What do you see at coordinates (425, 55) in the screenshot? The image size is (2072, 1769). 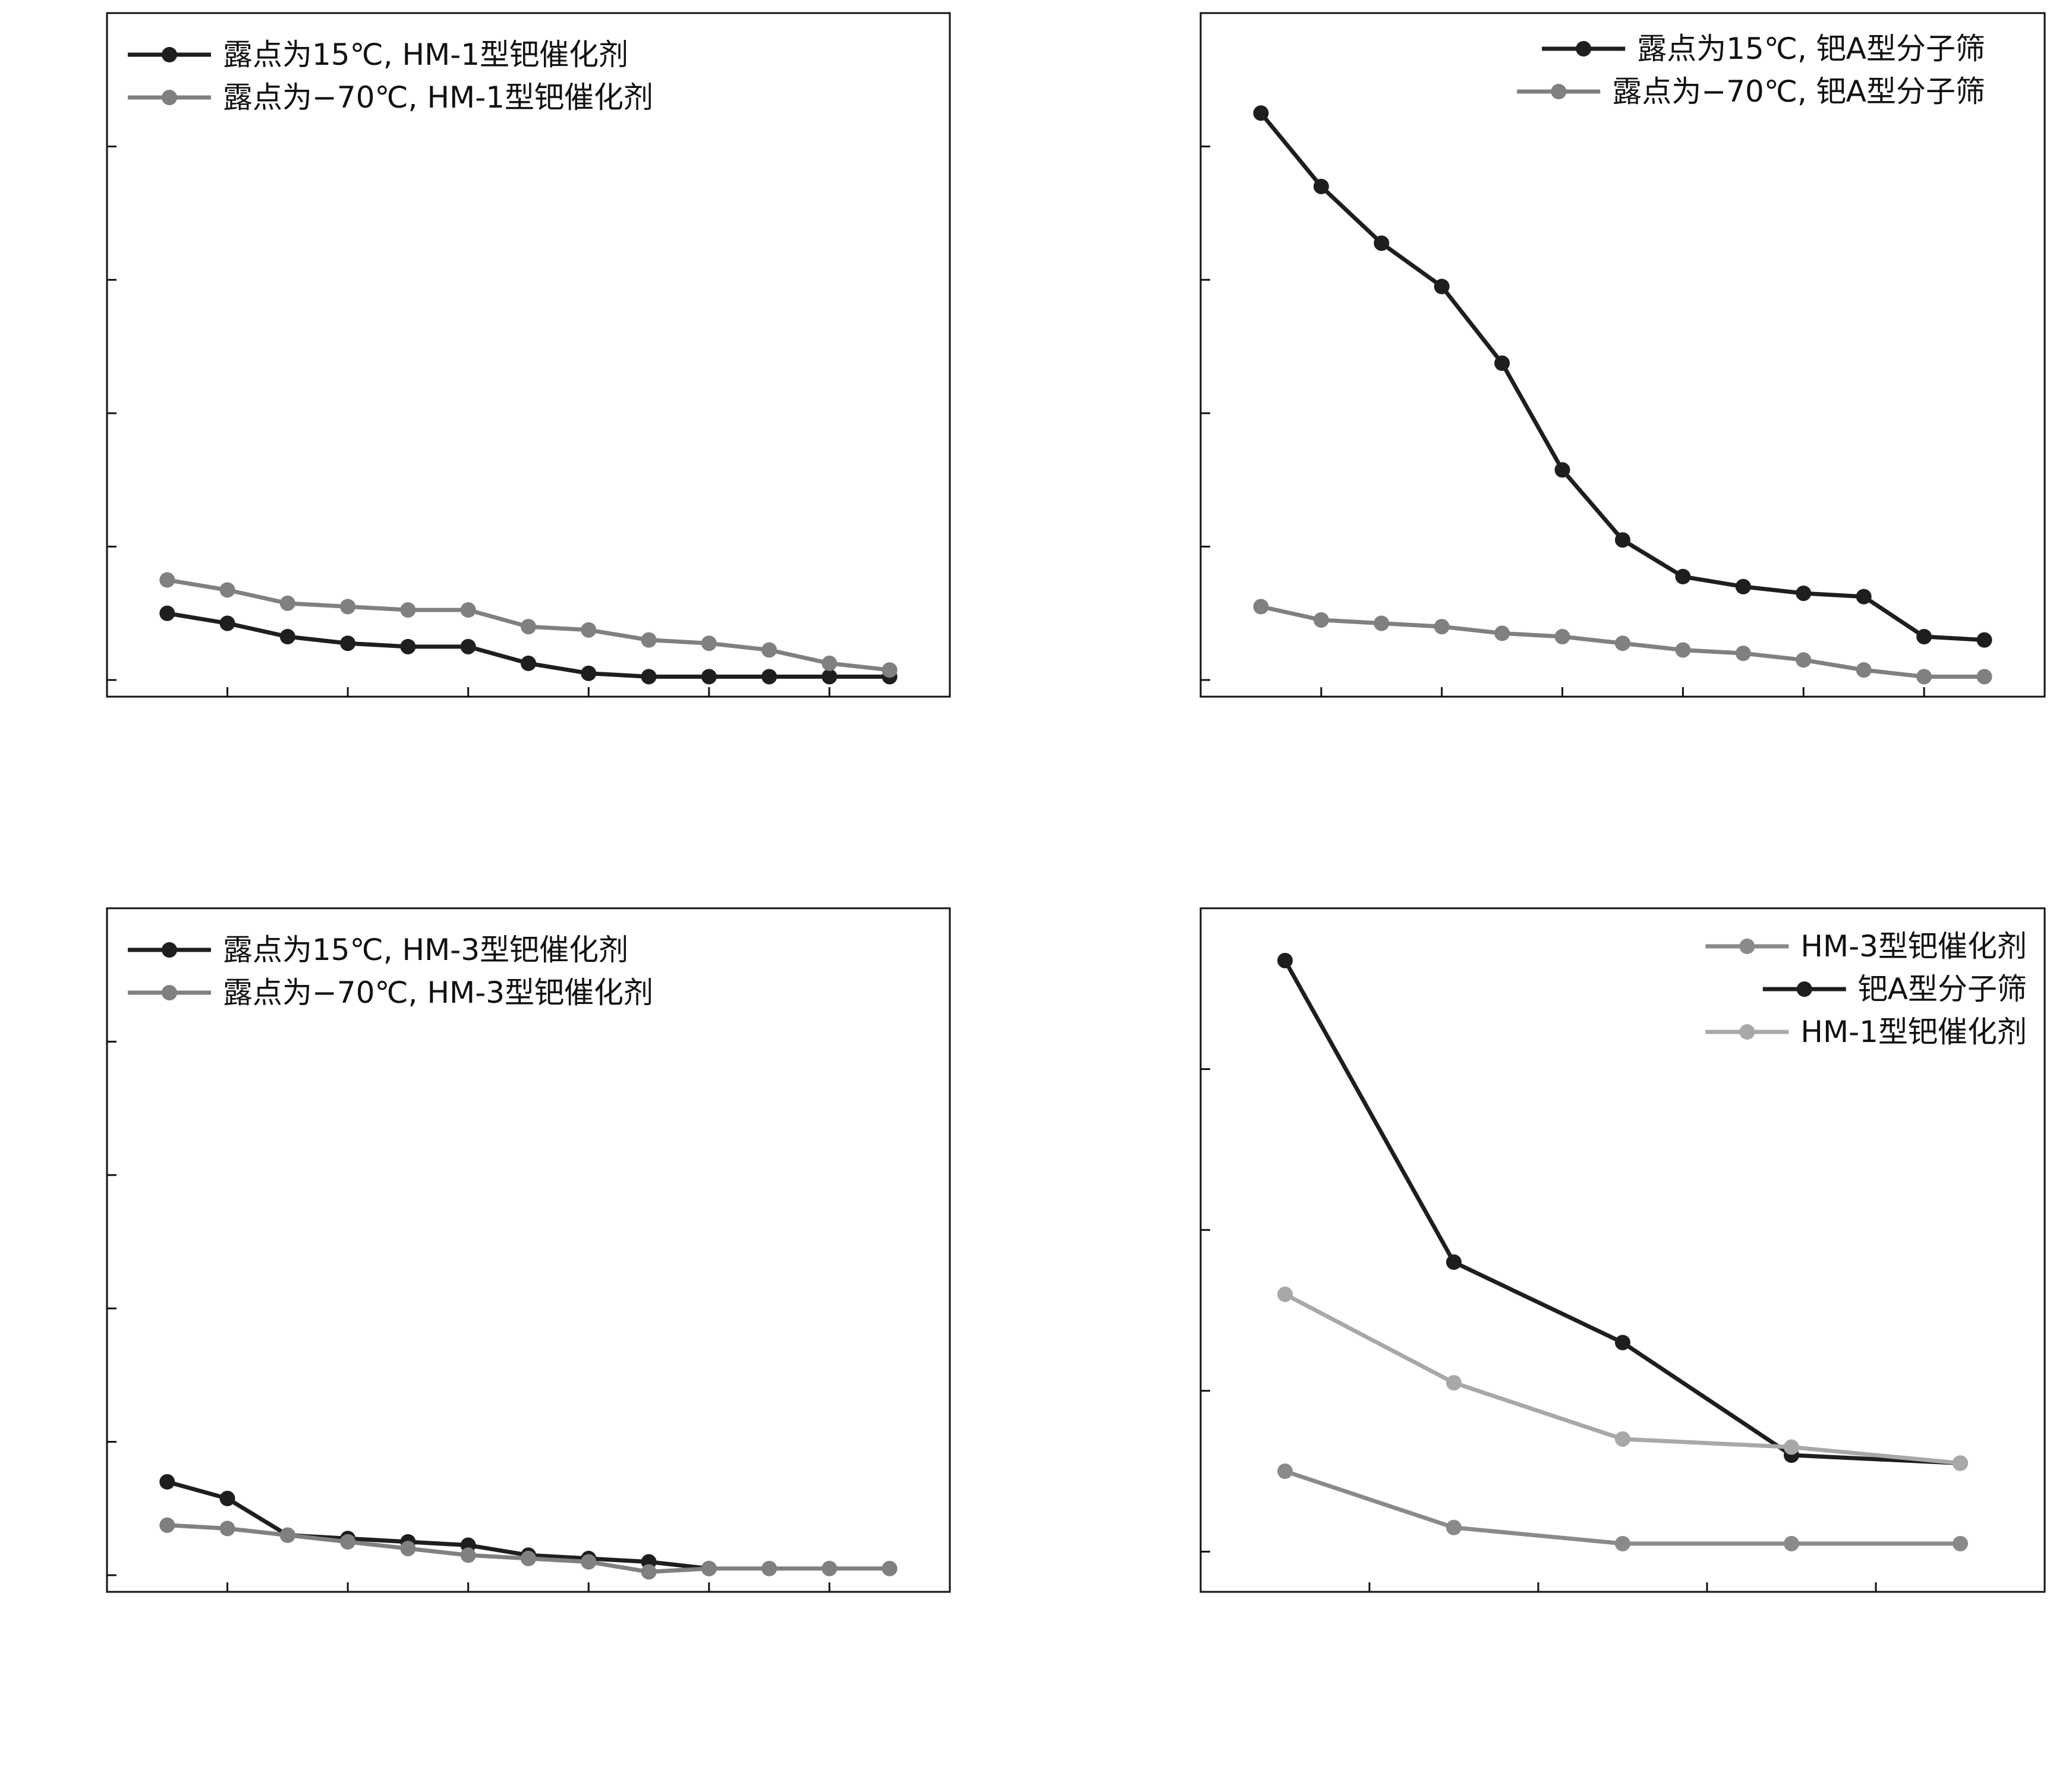 I see `legend-label: 露点为15℃, HM-1型钯催化剂` at bounding box center [425, 55].